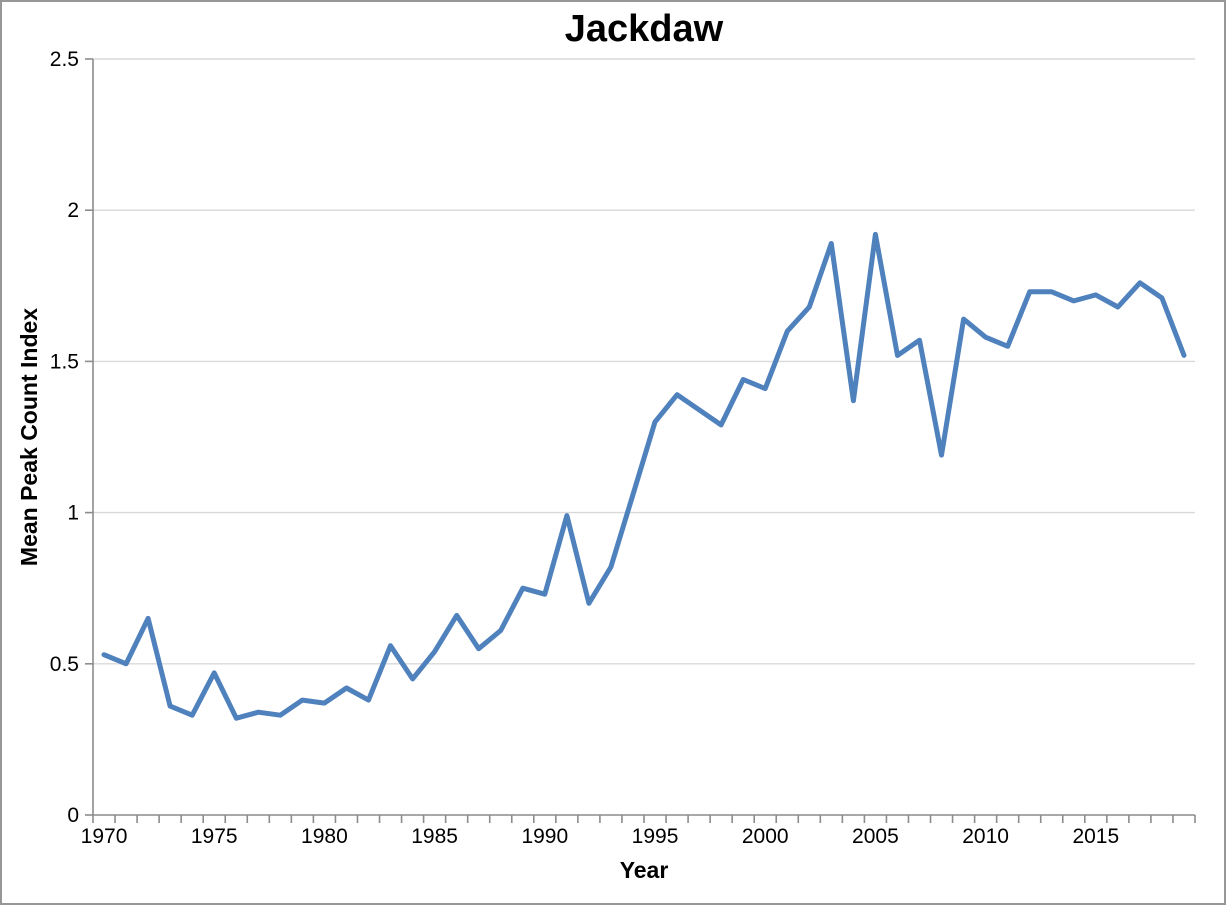  Describe the element at coordinates (1095, 836) in the screenshot. I see `x-tick-label: 2015` at that location.